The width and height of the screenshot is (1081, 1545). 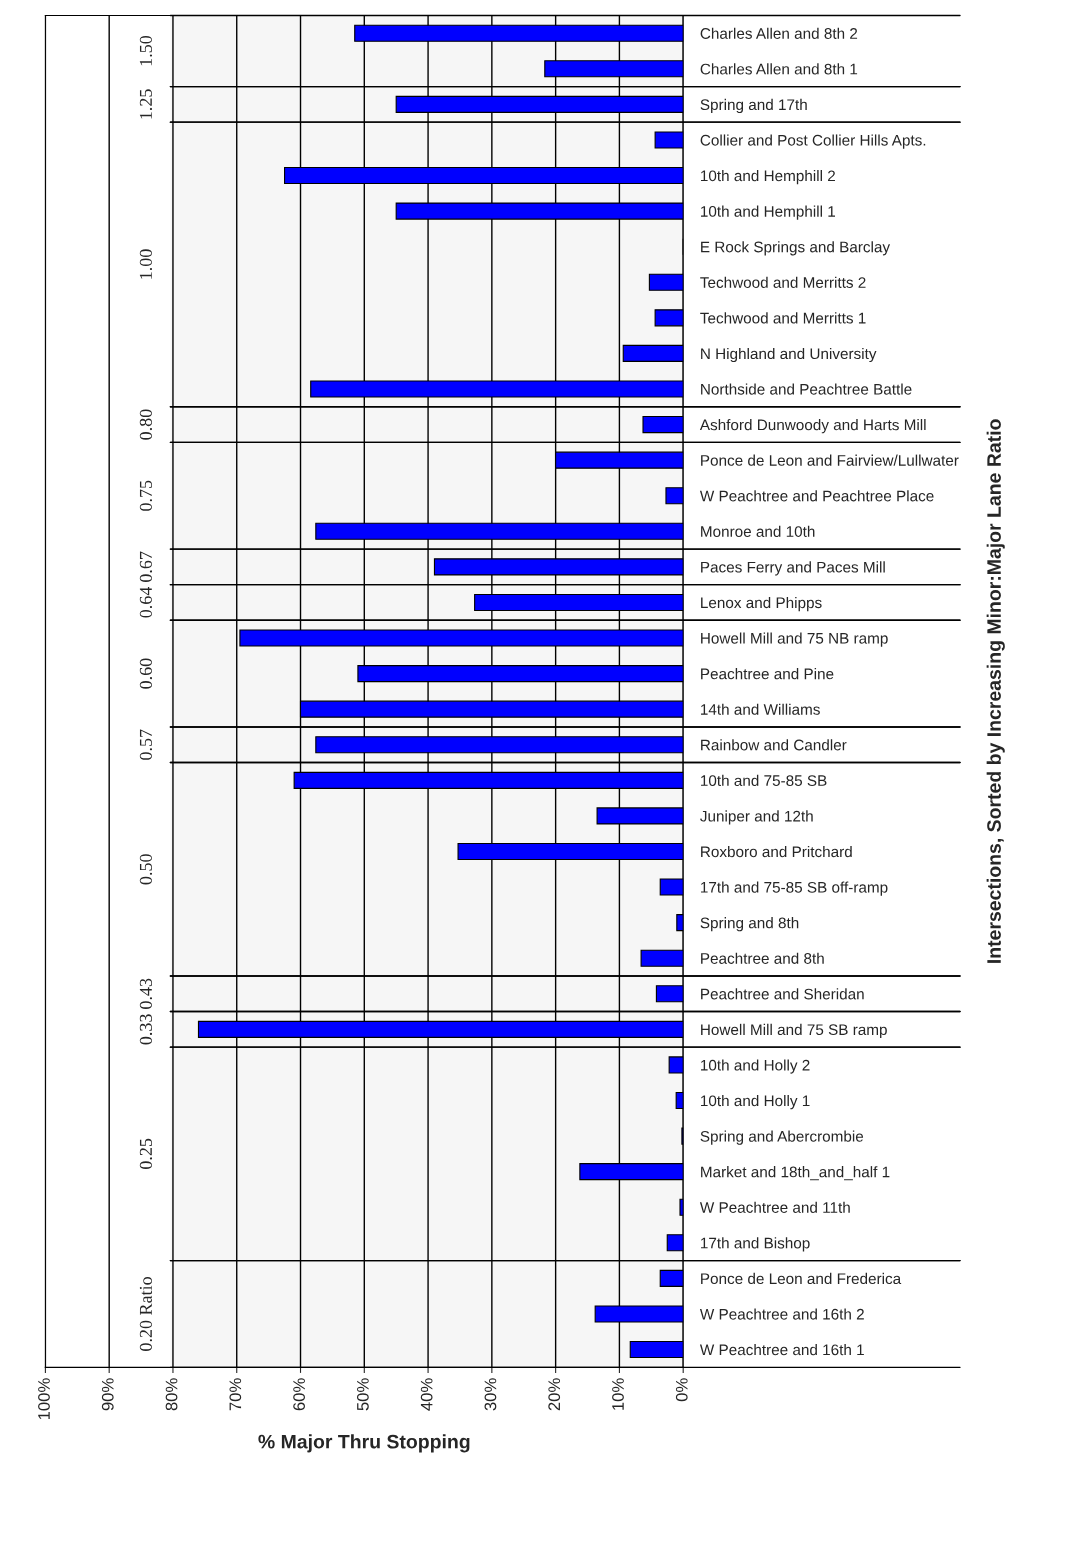 What do you see at coordinates (755, 1066) in the screenshot?
I see `y-tick-label: 10th and Holly 2` at bounding box center [755, 1066].